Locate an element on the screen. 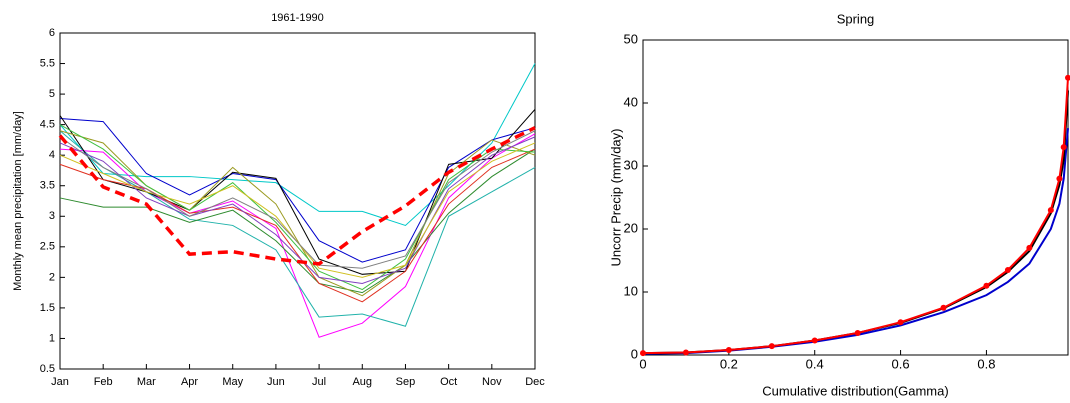 This screenshot has width=1070, height=403. x-tick-label: Sep is located at coordinates (406, 382).